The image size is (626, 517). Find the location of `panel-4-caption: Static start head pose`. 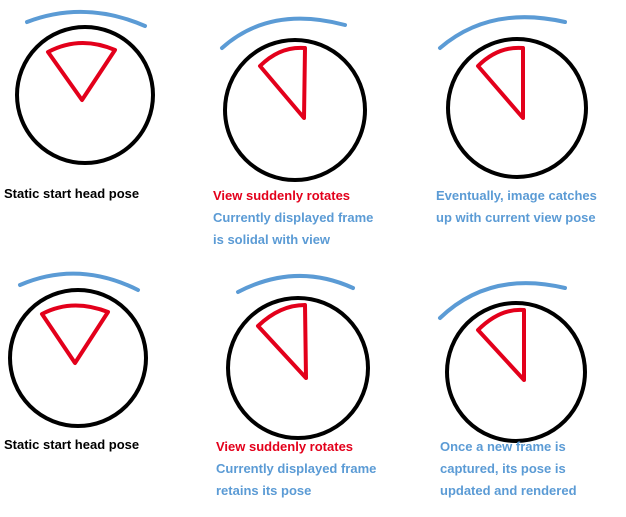

panel-4-caption: Static start head pose is located at coordinates (71, 445).